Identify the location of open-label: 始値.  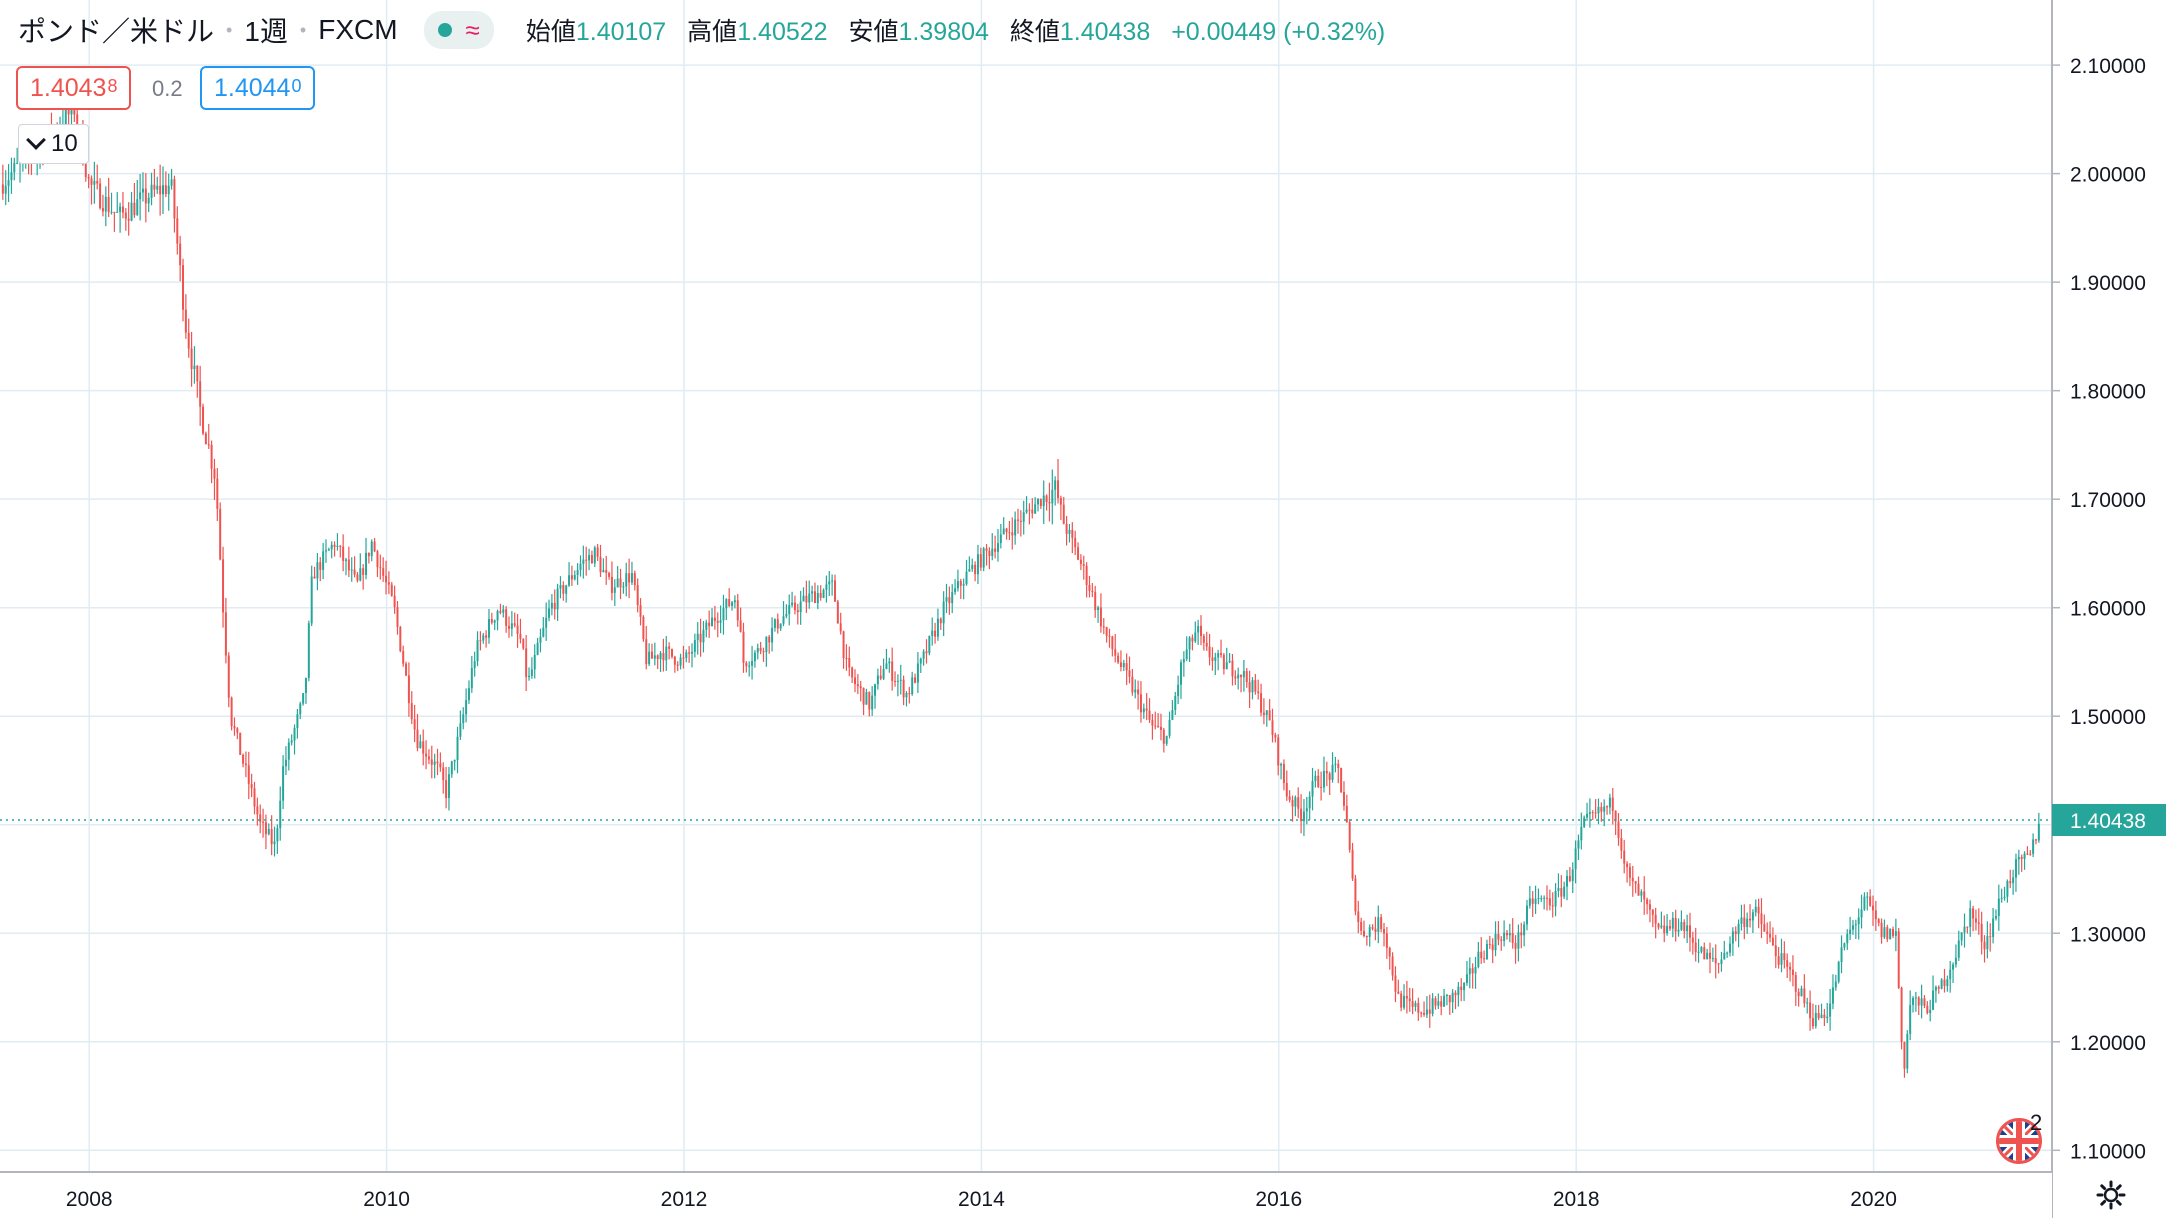
(550, 32).